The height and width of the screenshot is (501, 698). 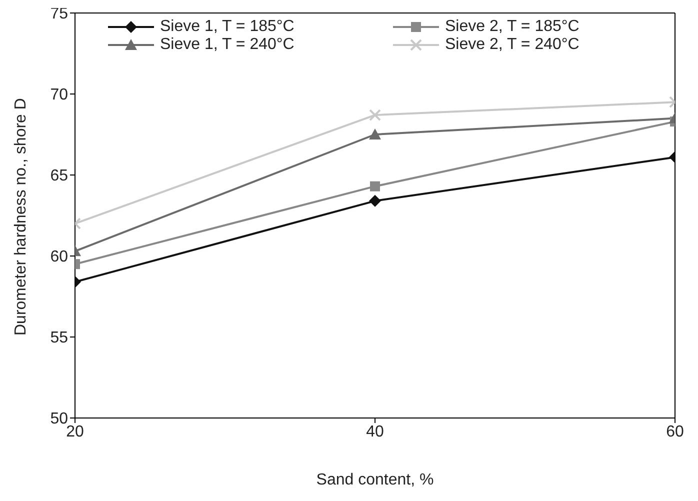 I want to click on y-tick-label: 65, so click(x=59, y=176).